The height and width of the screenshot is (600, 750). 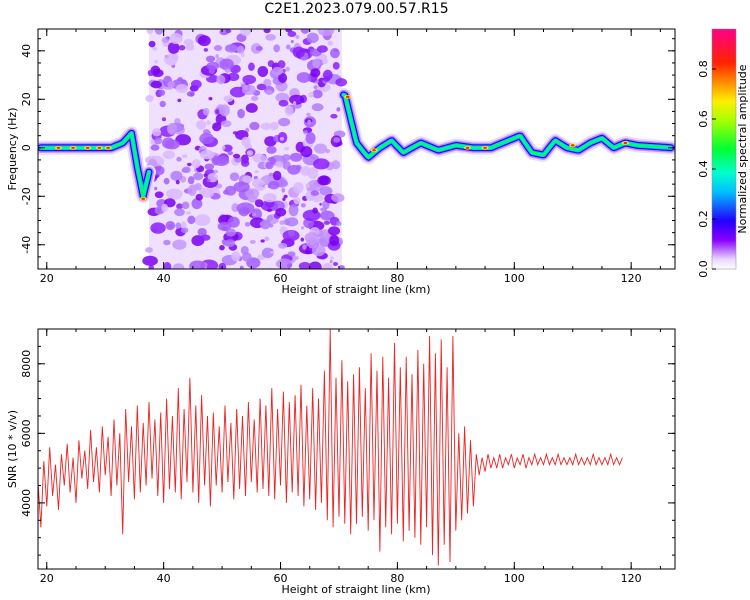 I want to click on spectrogram-y-label: Frequency (Hz), so click(x=12, y=149).